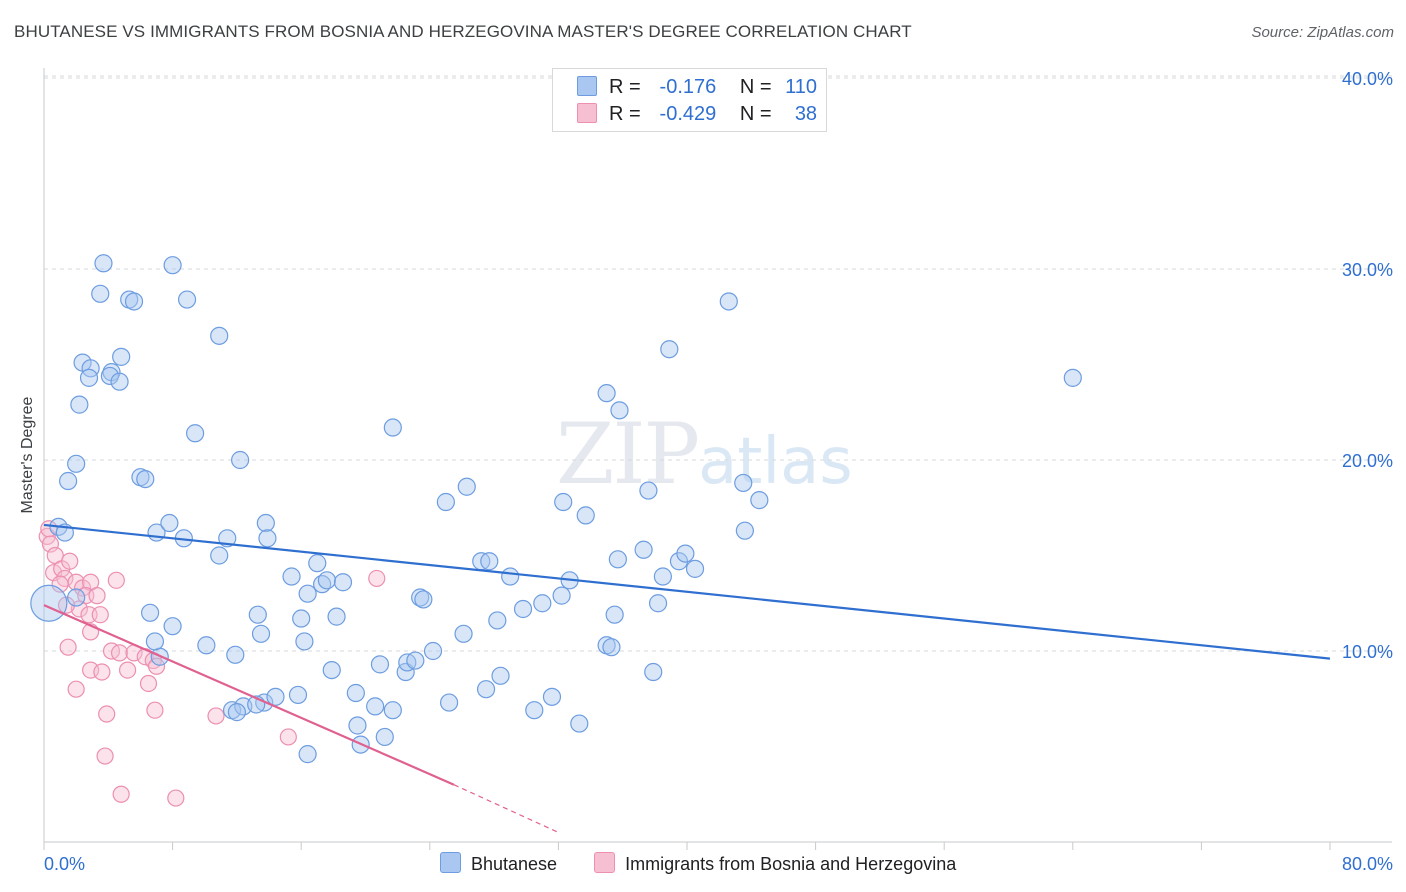  What do you see at coordinates (249, 695) in the screenshot?
I see `trendline-bosnia` at bounding box center [249, 695].